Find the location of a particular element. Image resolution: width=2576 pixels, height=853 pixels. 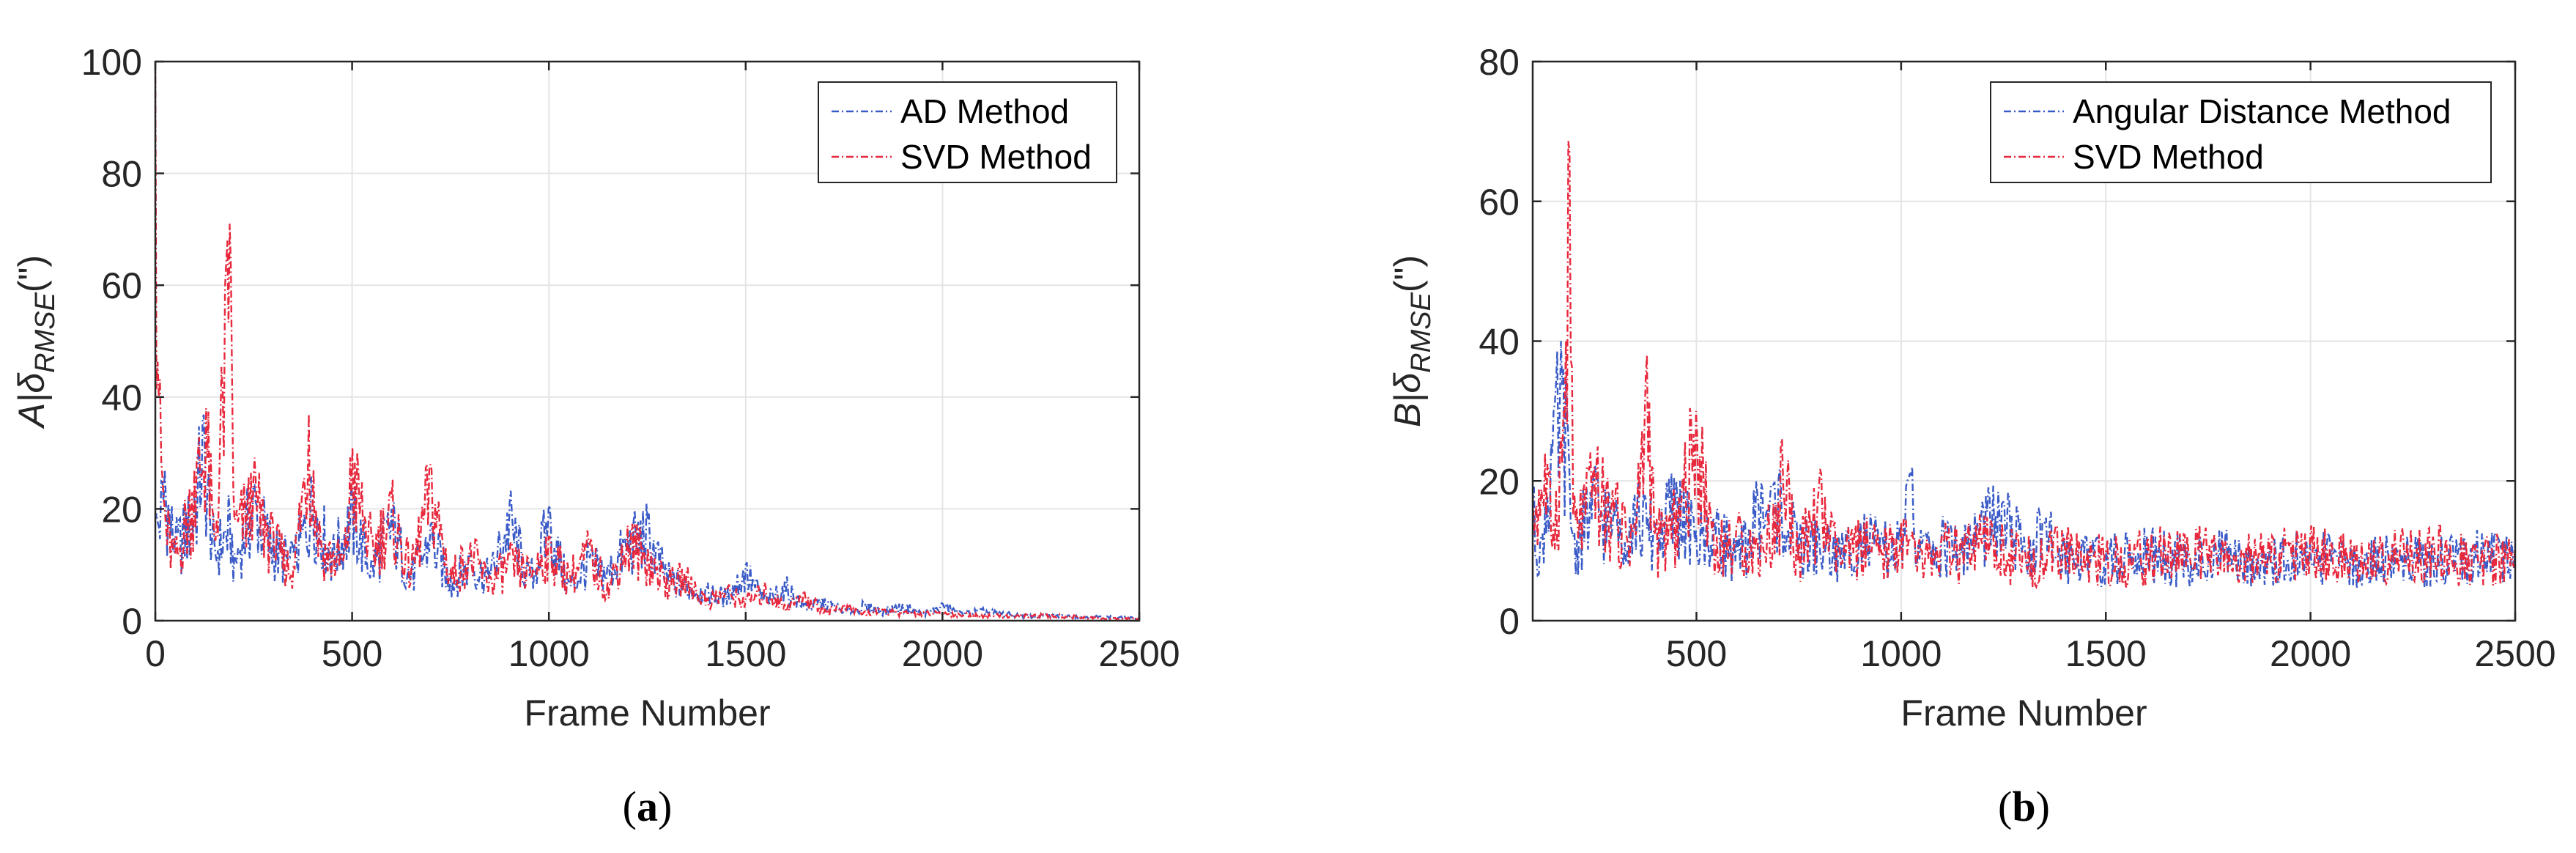

y-axis-label-prefix: B| is located at coordinates (1408, 410).